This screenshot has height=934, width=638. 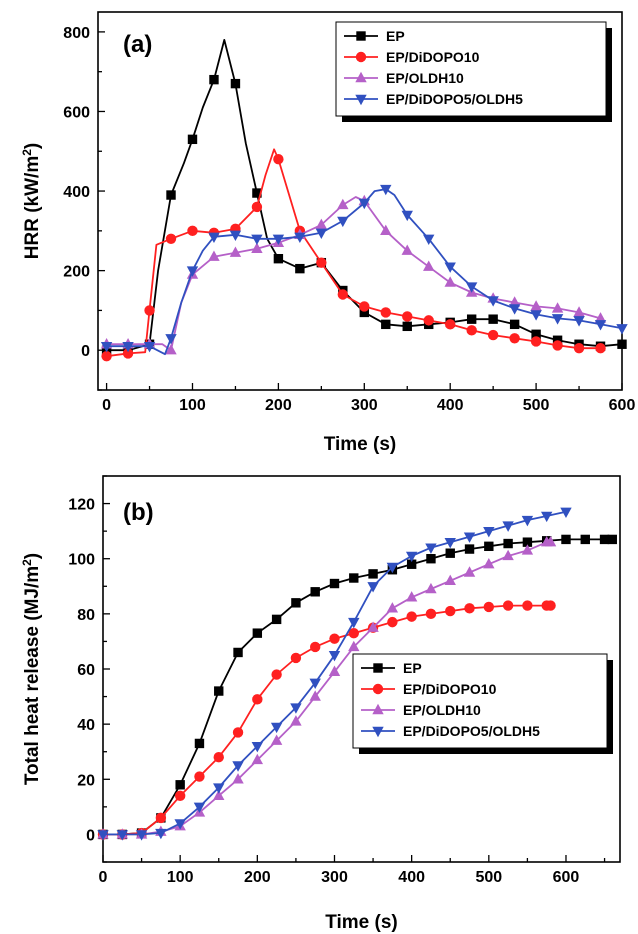 I want to click on y-tick-label: 40, so click(x=86, y=725).